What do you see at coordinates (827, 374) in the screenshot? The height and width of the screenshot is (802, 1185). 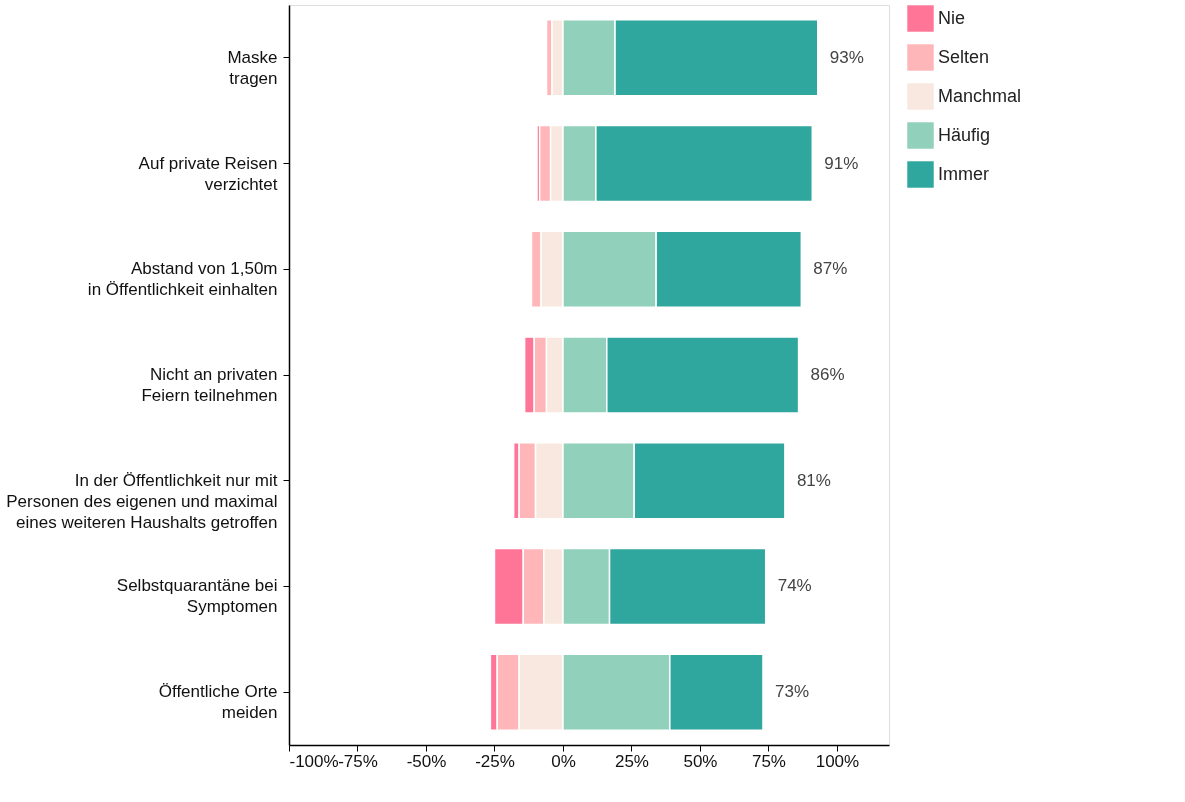 I see `annotation: 86%` at bounding box center [827, 374].